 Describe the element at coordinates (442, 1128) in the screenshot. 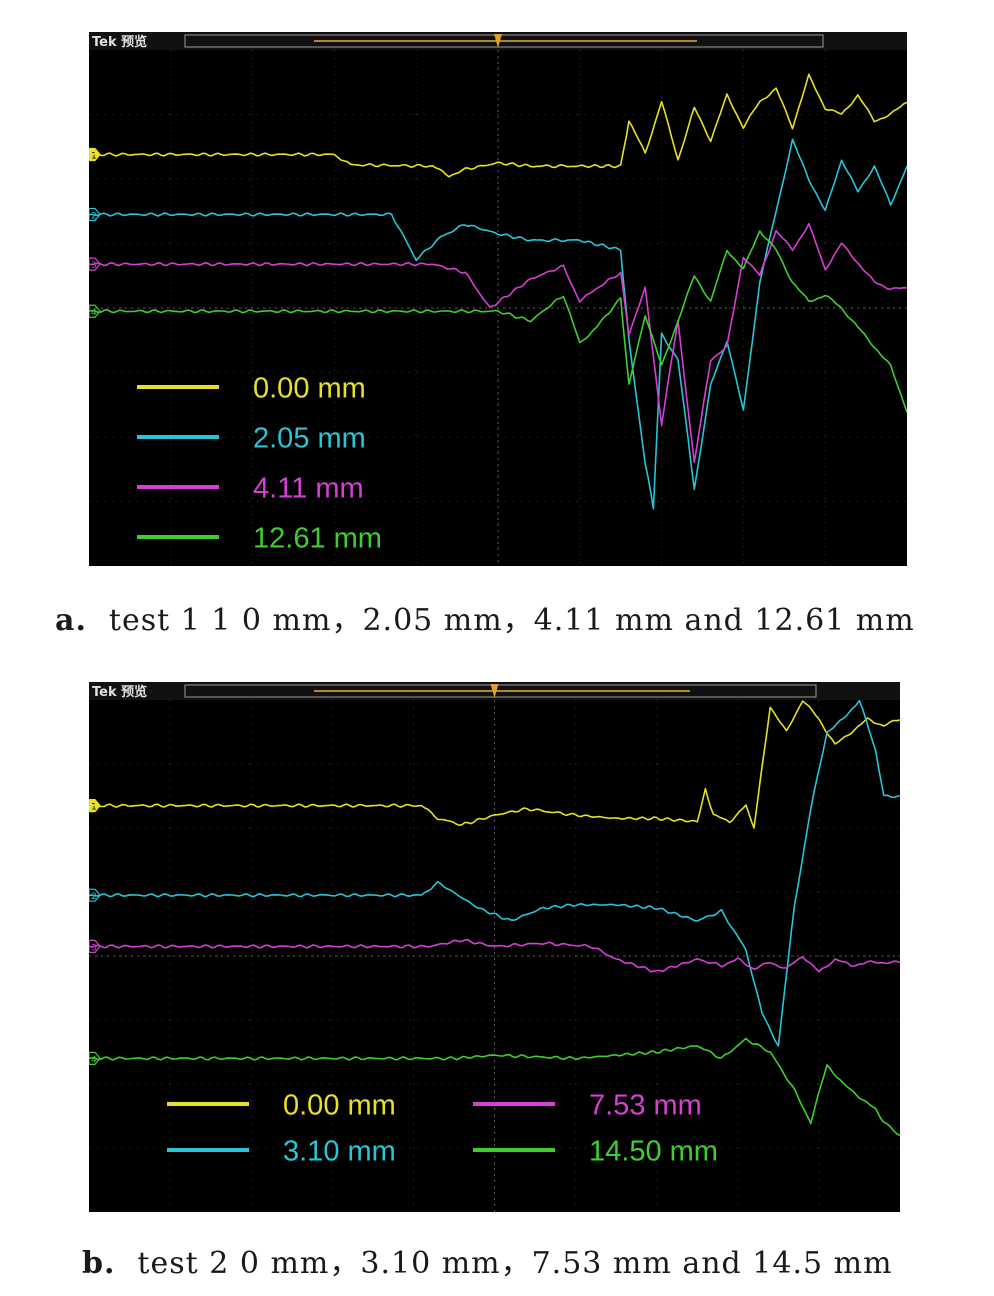

I see `legend: 0.00 mm 3.10 mm 7.53 mm 14.50 mm` at that location.